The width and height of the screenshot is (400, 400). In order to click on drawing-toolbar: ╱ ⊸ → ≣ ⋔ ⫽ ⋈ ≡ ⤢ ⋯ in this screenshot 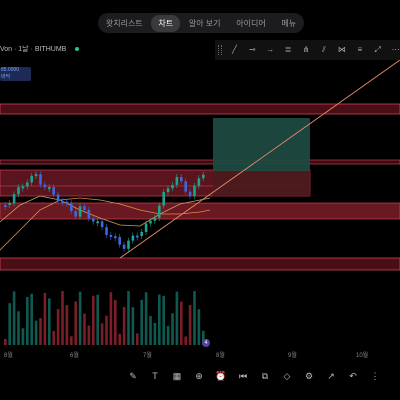, I will do `click(307, 50)`.